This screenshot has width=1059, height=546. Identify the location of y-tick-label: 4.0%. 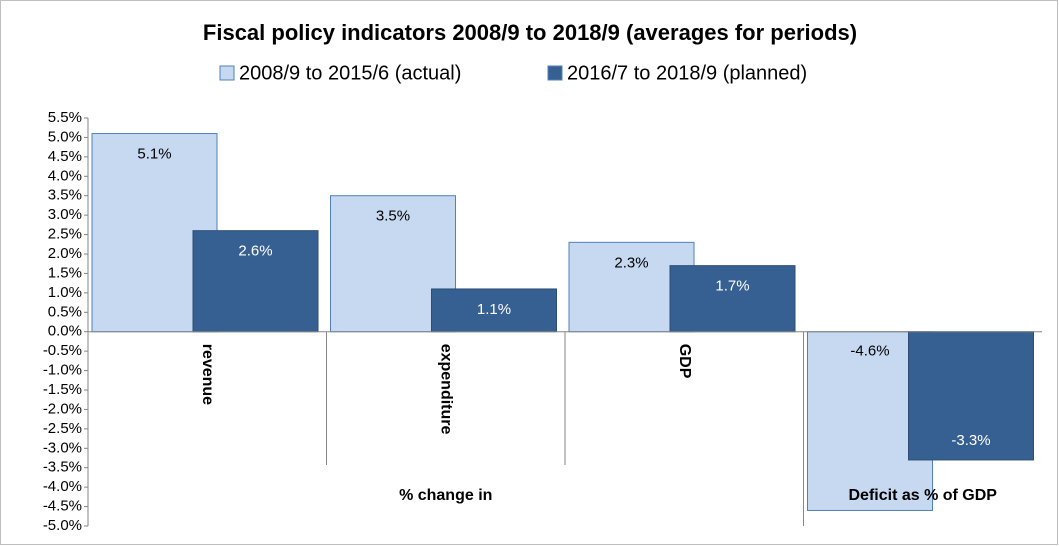
(65, 175).